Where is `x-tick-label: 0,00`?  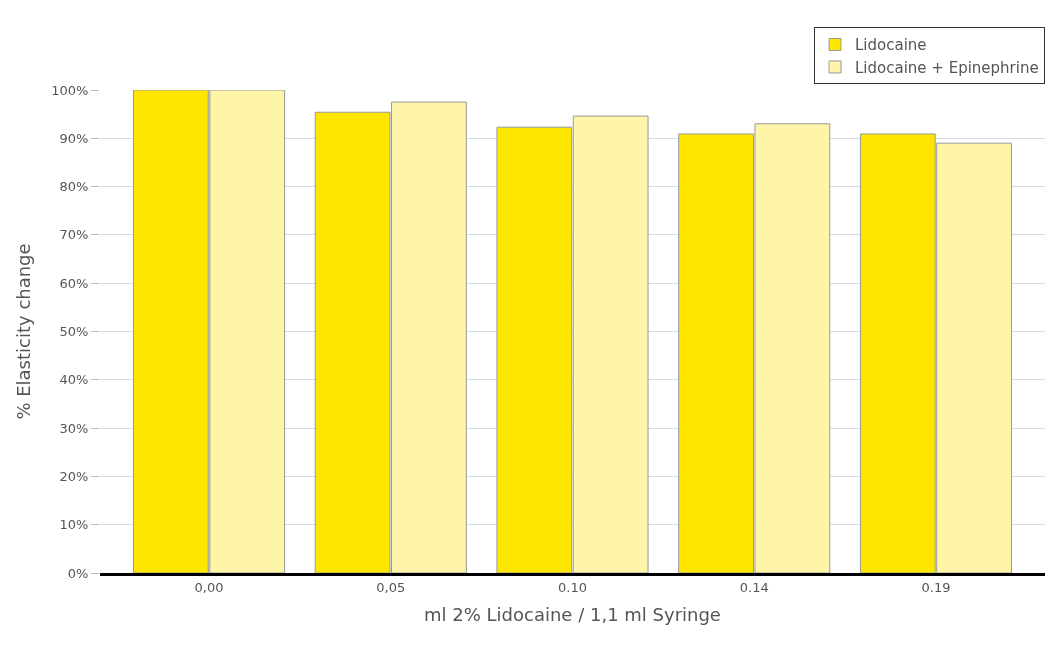 x-tick-label: 0,00 is located at coordinates (209, 587).